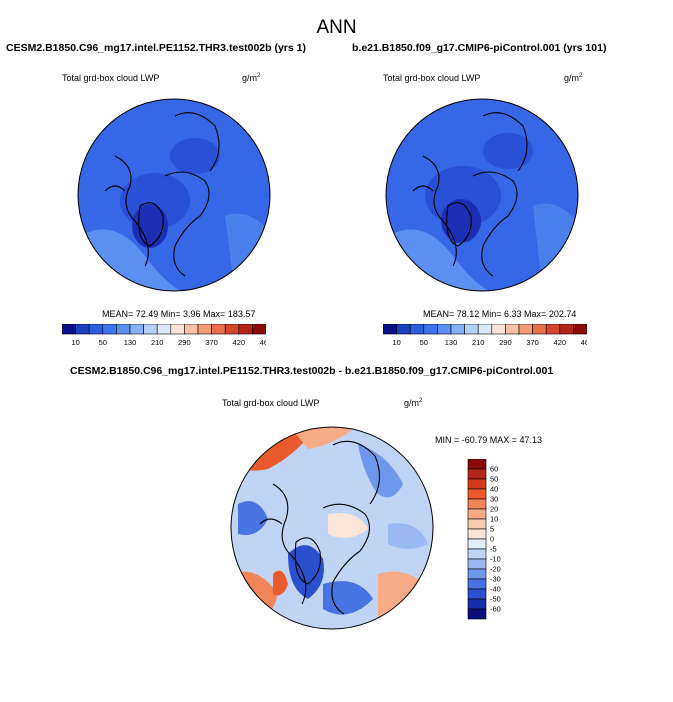 This screenshot has height=702, width=673. Describe the element at coordinates (211, 342) in the screenshot. I see `panel1-colorbar-tick-label: 370` at that location.